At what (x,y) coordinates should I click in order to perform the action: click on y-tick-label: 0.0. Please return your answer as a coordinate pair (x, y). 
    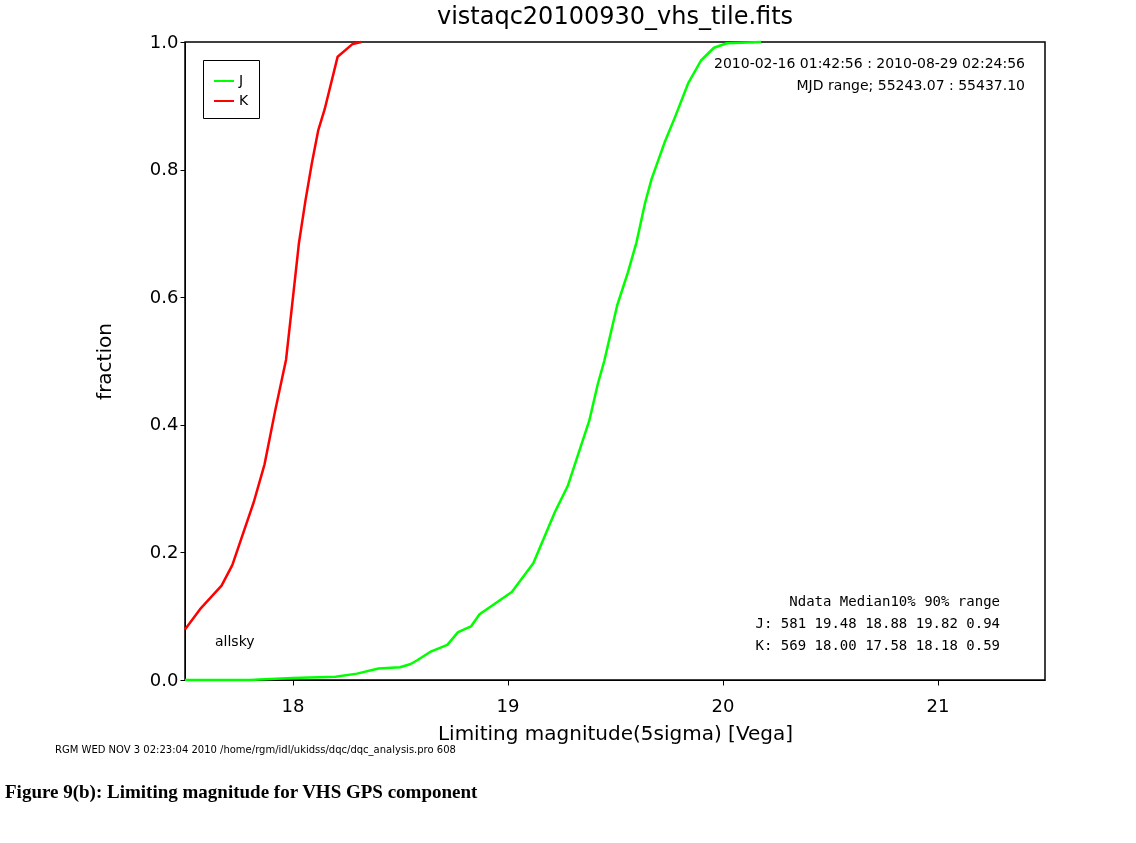
    Looking at the image, I should click on (164, 679).